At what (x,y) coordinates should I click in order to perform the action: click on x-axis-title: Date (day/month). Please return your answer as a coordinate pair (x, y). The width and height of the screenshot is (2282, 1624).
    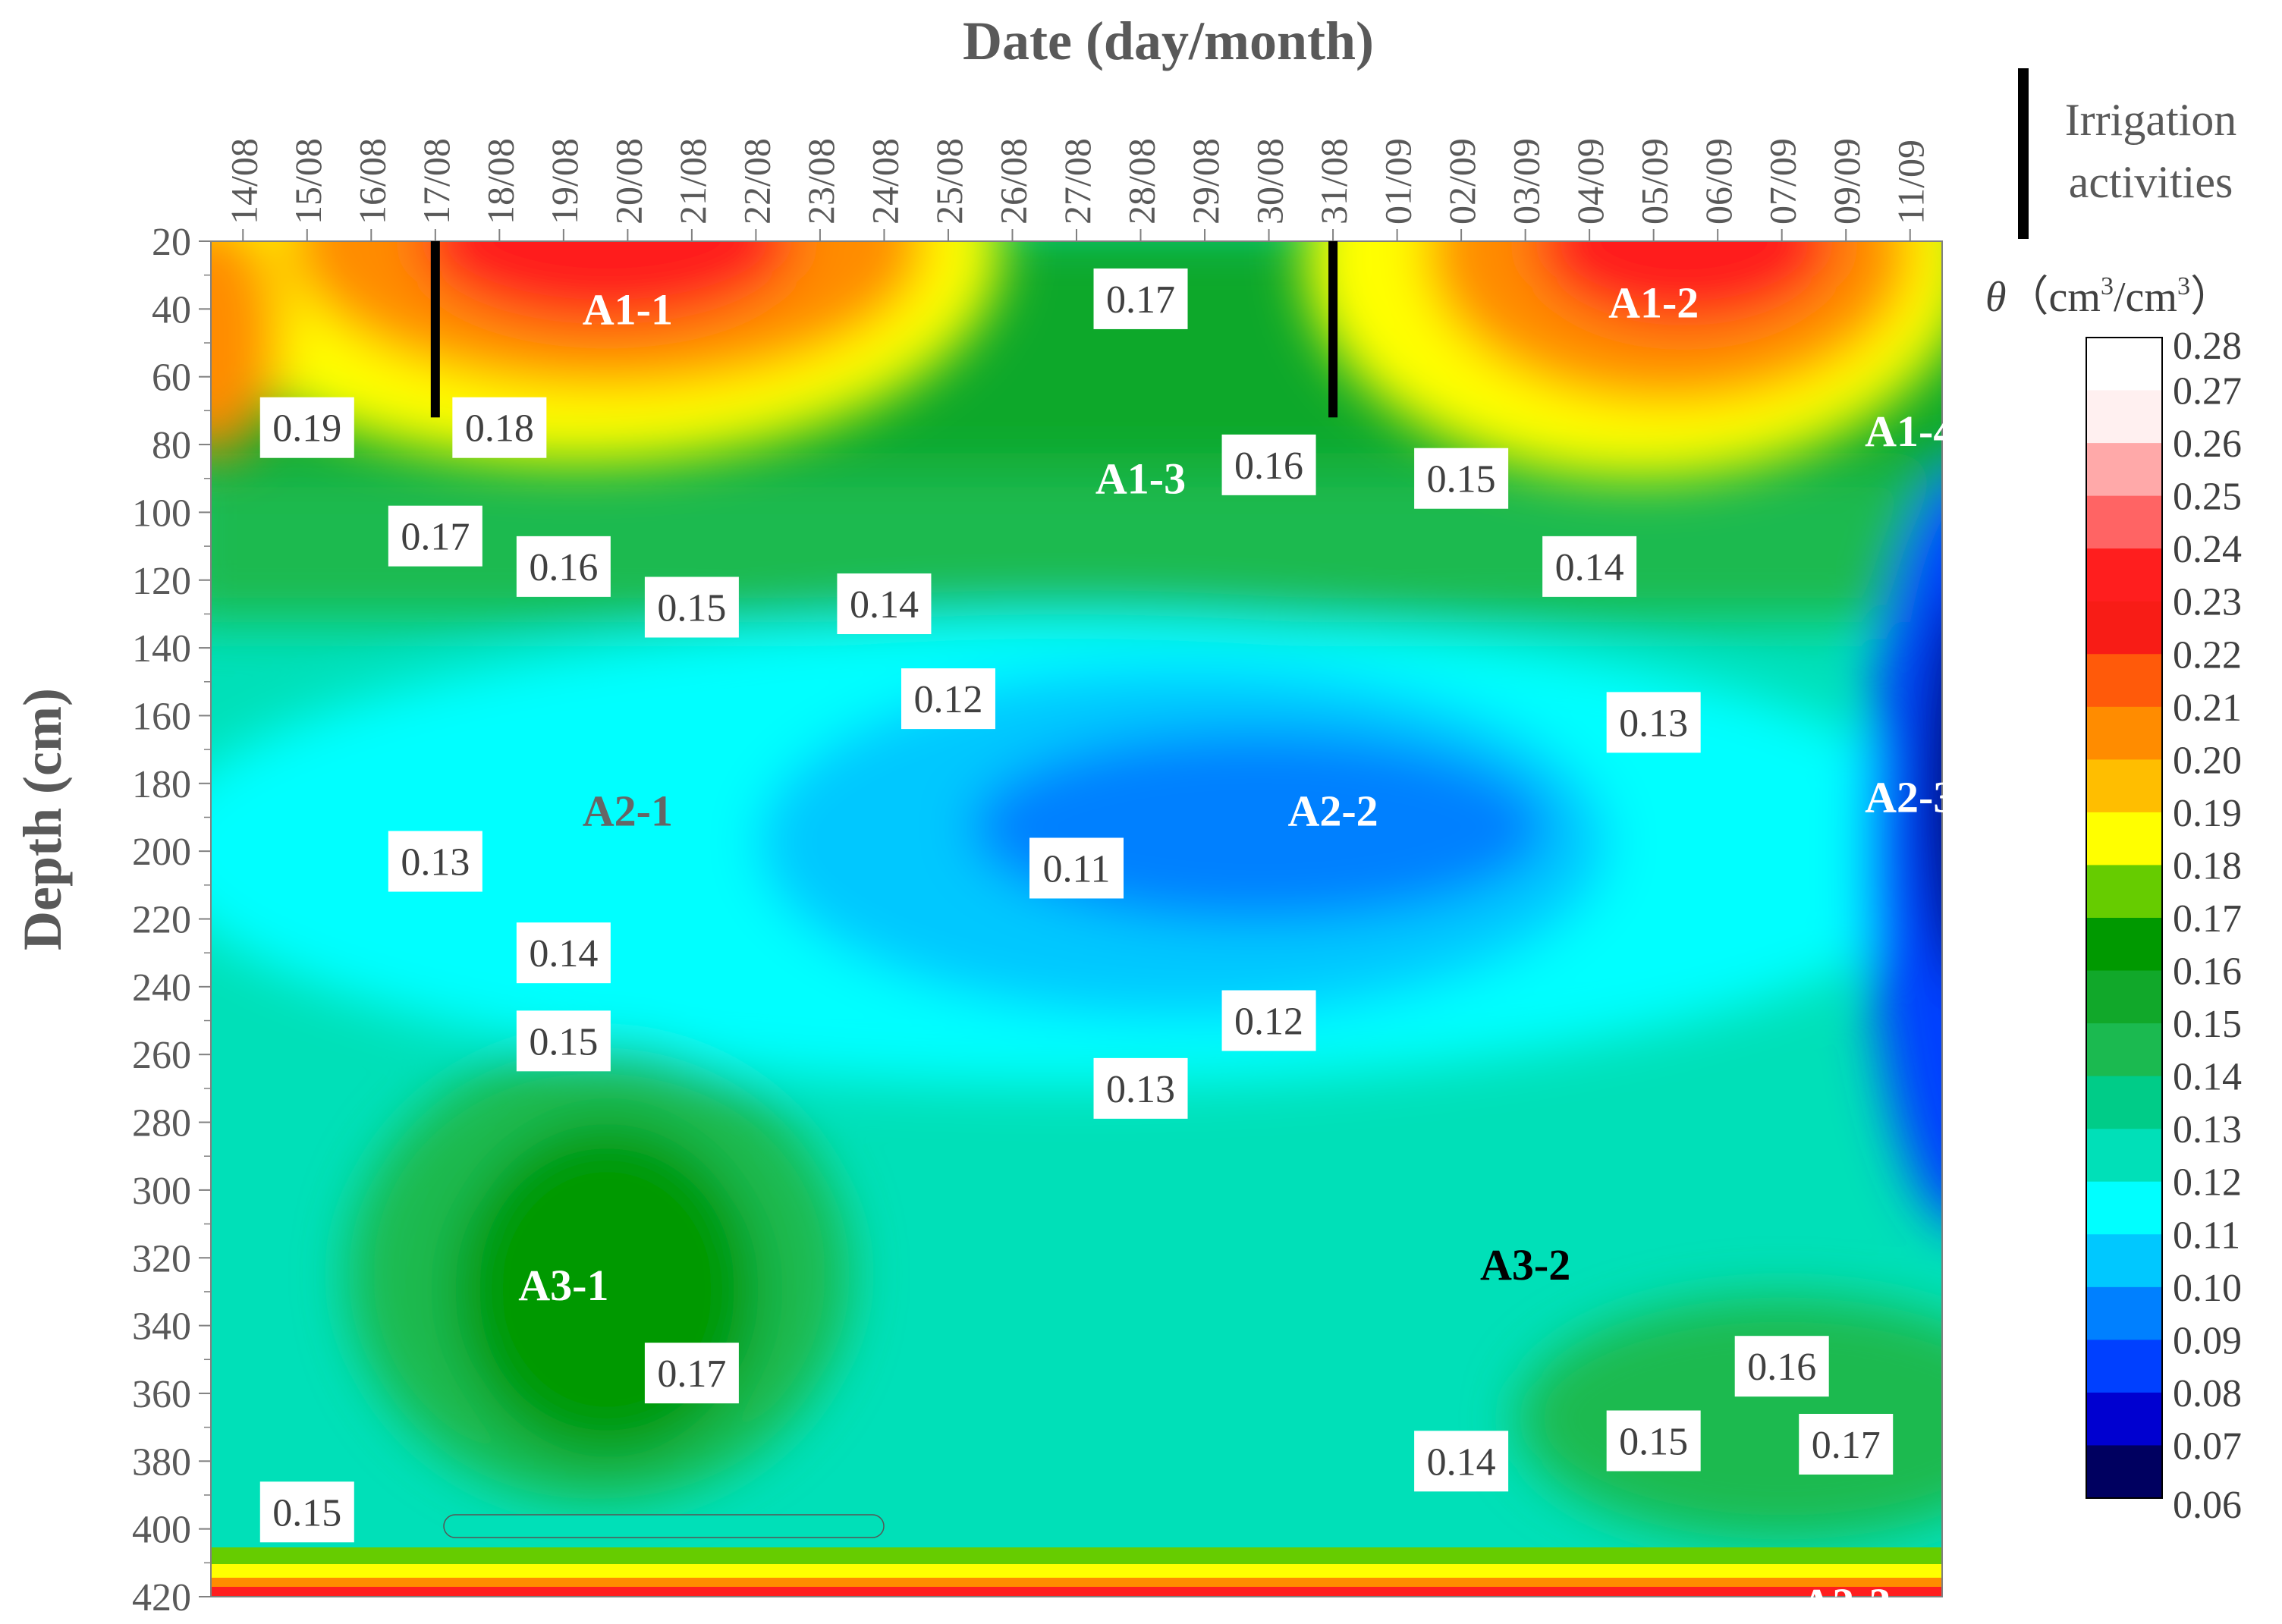
    Looking at the image, I should click on (1168, 41).